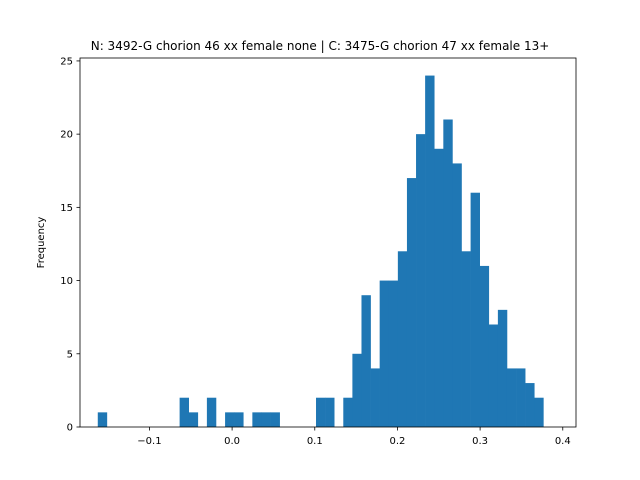 This screenshot has width=640, height=480. What do you see at coordinates (70, 245) in the screenshot?
I see `y-axis: 0 5 10 15 20 25` at bounding box center [70, 245].